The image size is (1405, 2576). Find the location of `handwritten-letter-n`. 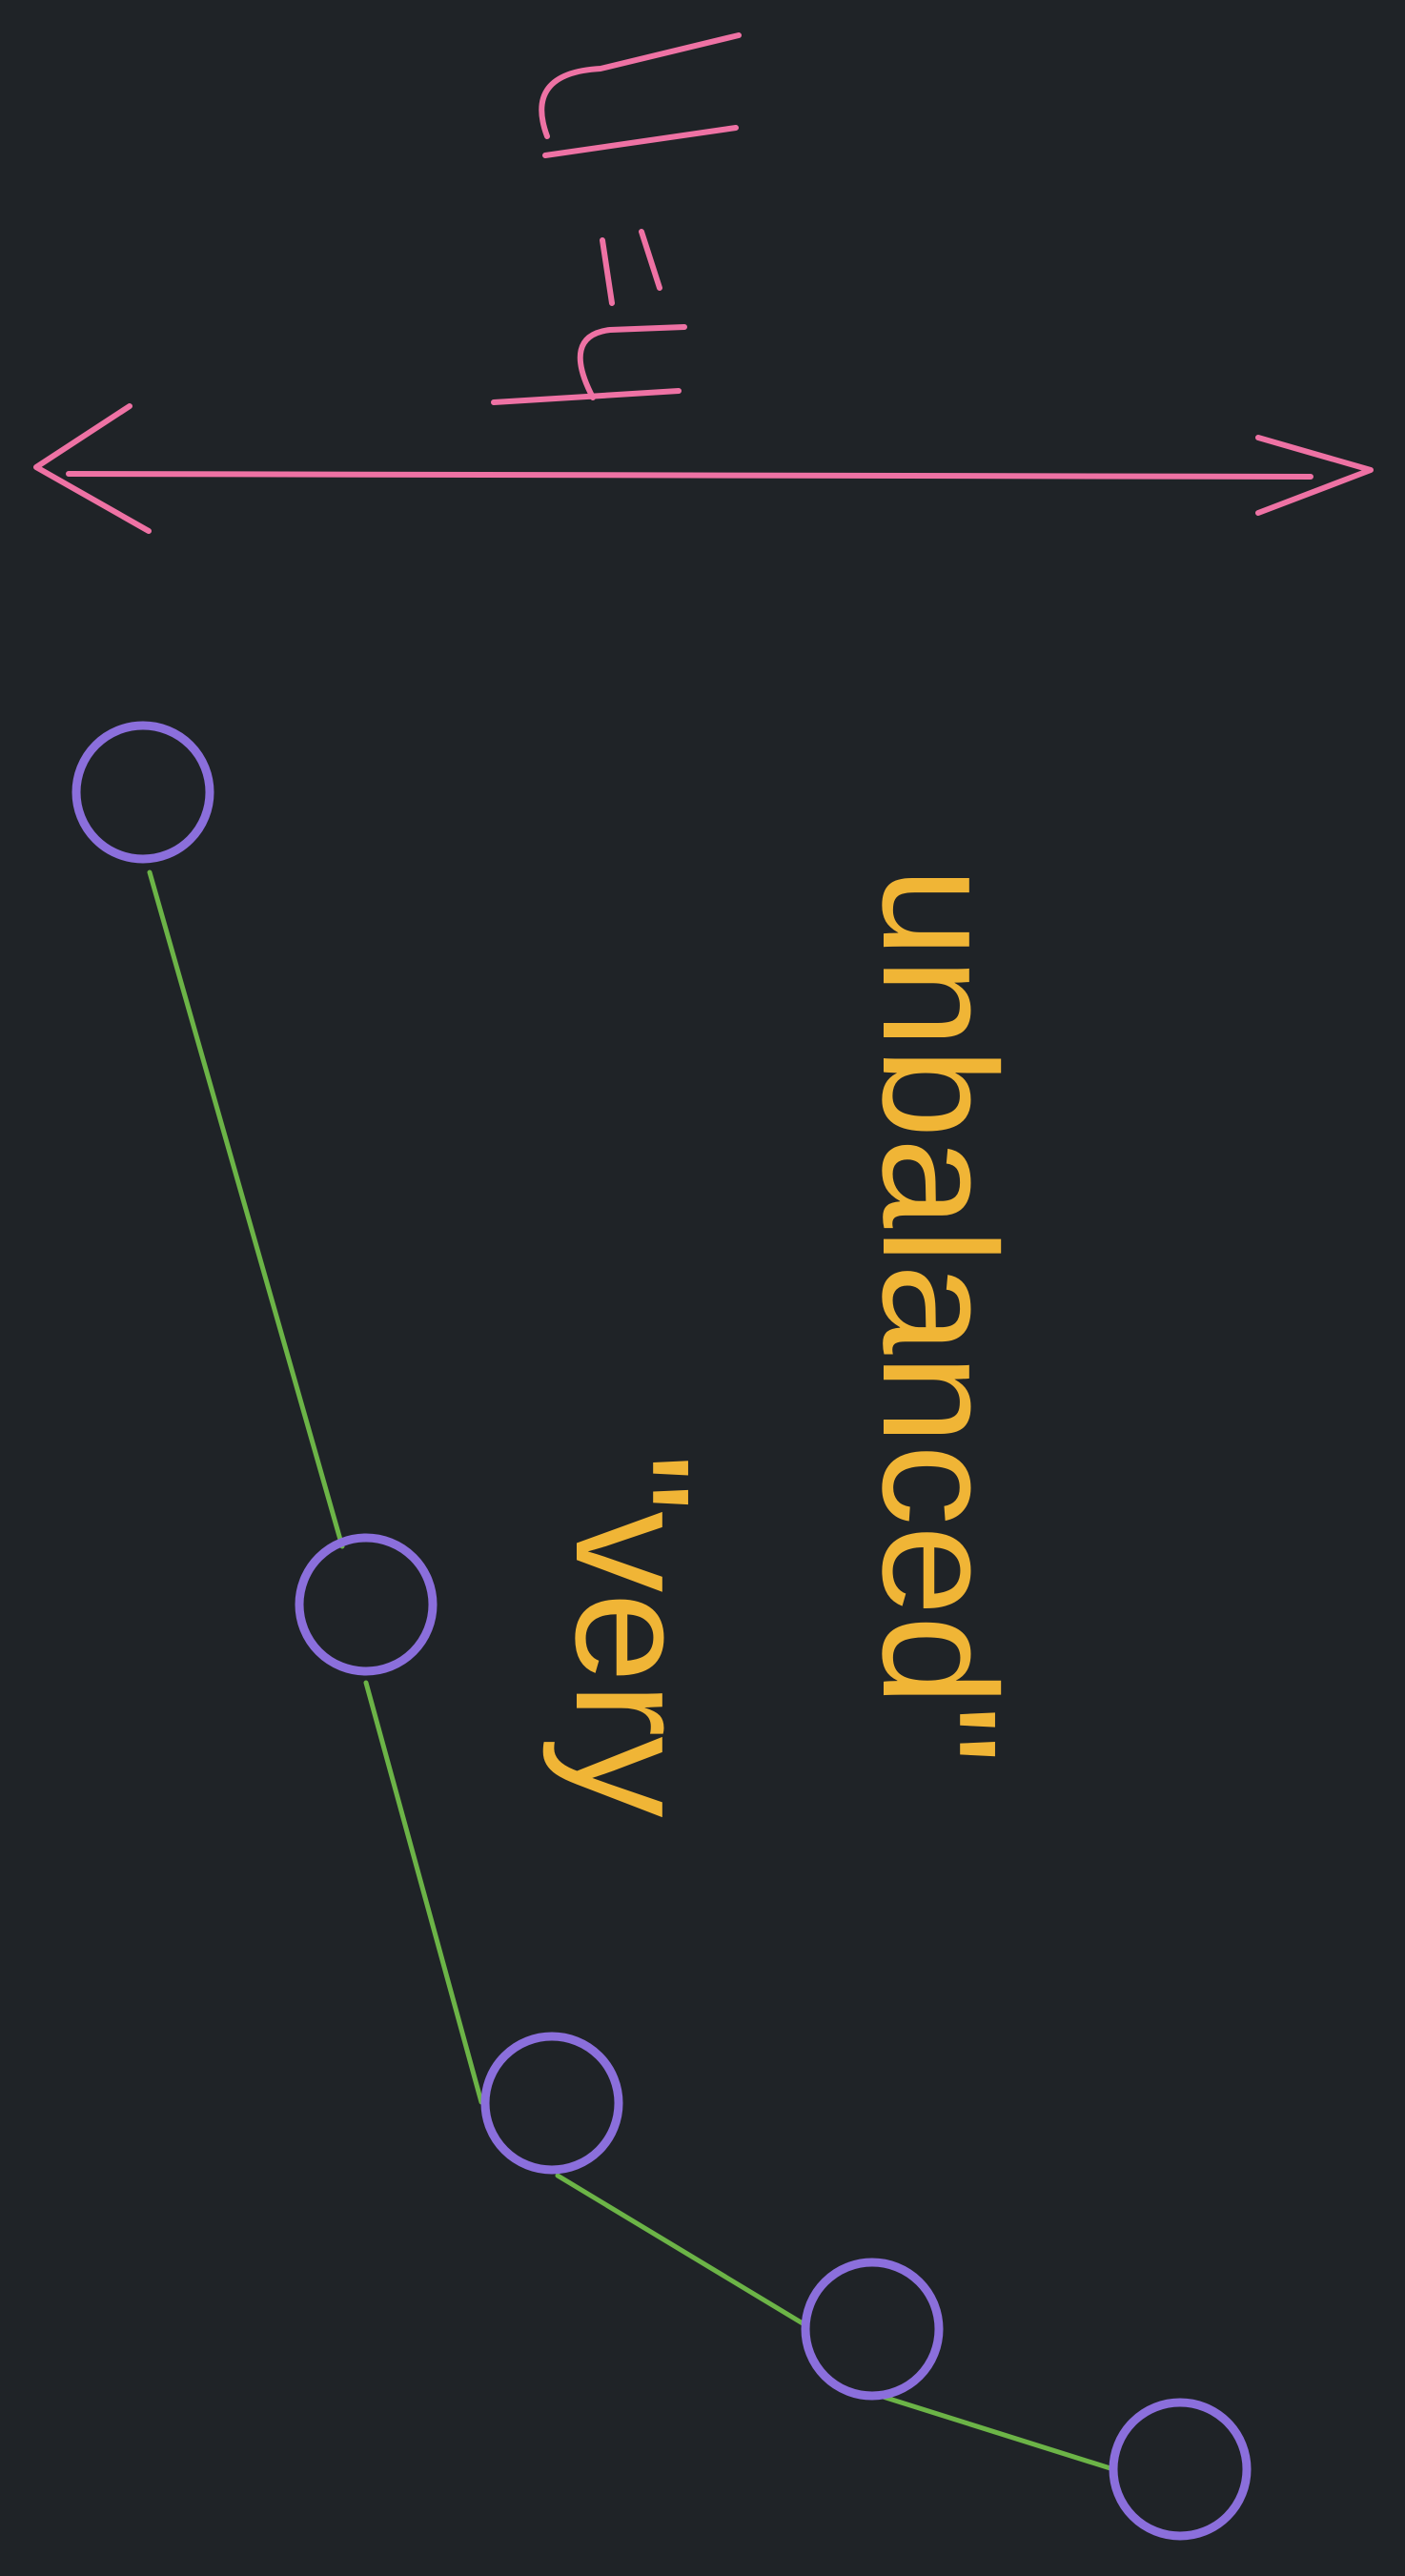

handwritten-letter-n is located at coordinates (640, 95).